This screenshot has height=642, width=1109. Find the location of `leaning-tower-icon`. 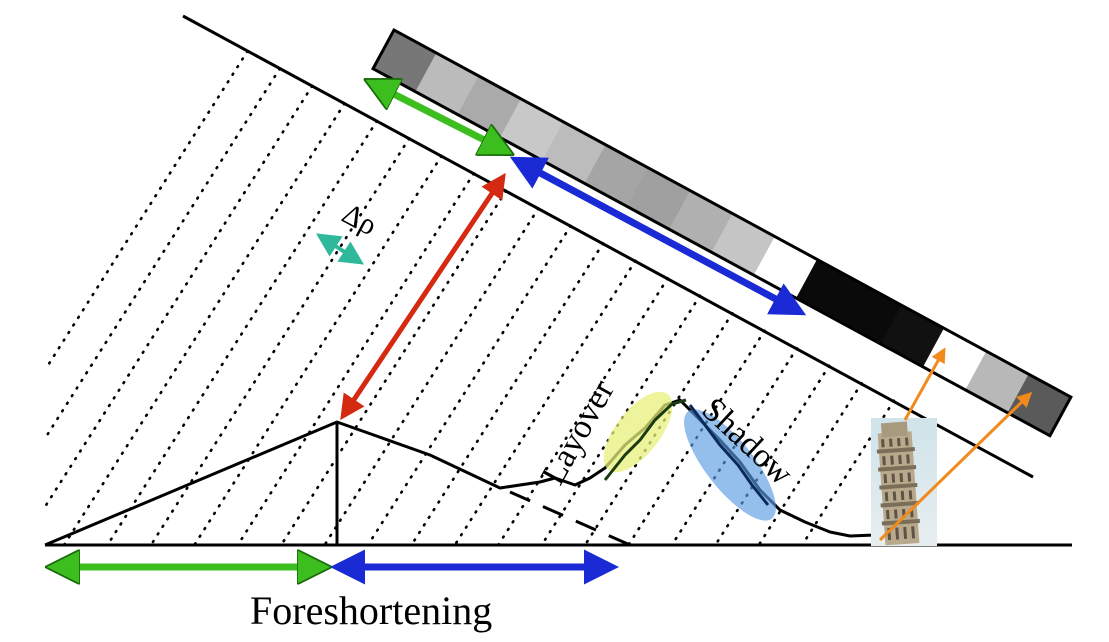

leaning-tower-icon is located at coordinates (904, 482).